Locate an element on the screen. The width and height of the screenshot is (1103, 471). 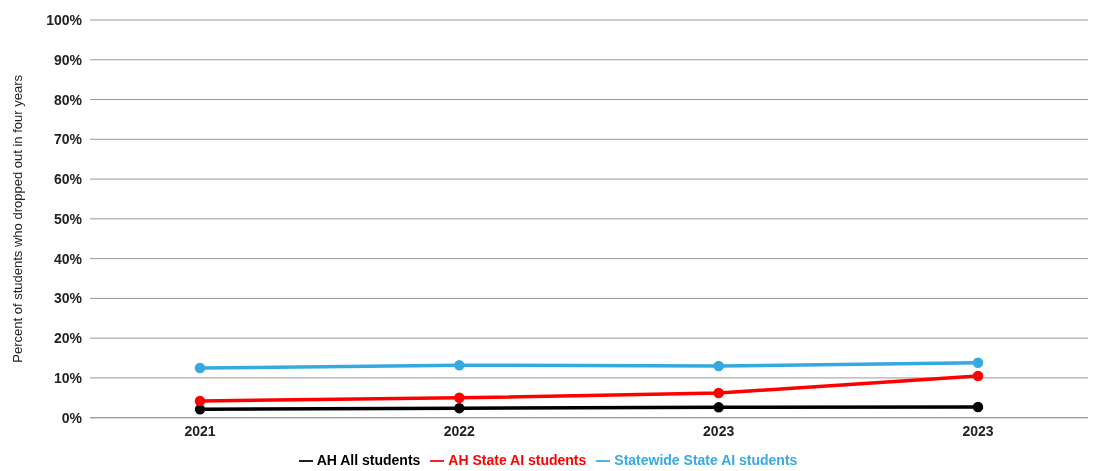
y-tick-label: 90% is located at coordinates (68, 59).